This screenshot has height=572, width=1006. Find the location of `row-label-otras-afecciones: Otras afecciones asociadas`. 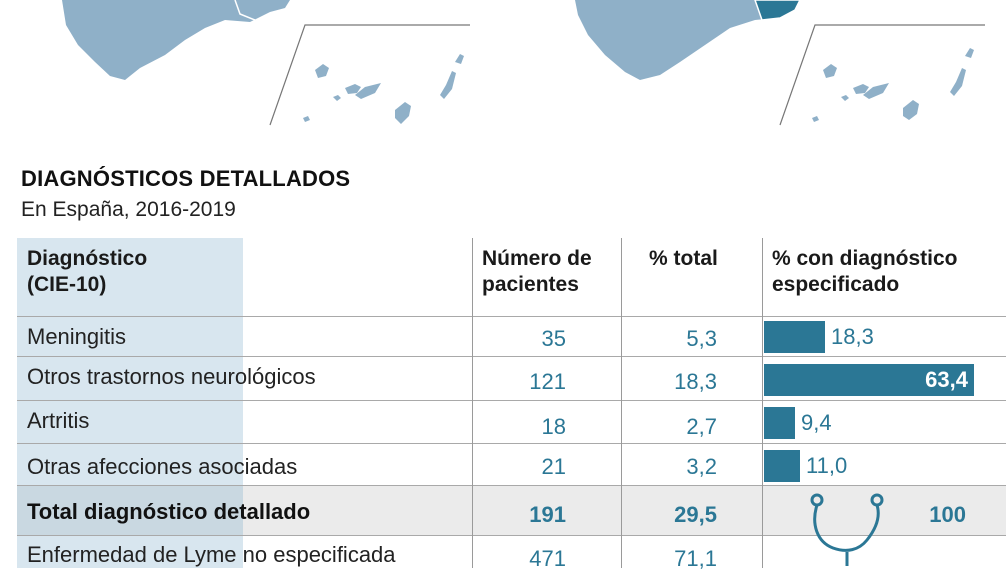

row-label-otras-afecciones: Otras afecciones asociadas is located at coordinates (162, 466).